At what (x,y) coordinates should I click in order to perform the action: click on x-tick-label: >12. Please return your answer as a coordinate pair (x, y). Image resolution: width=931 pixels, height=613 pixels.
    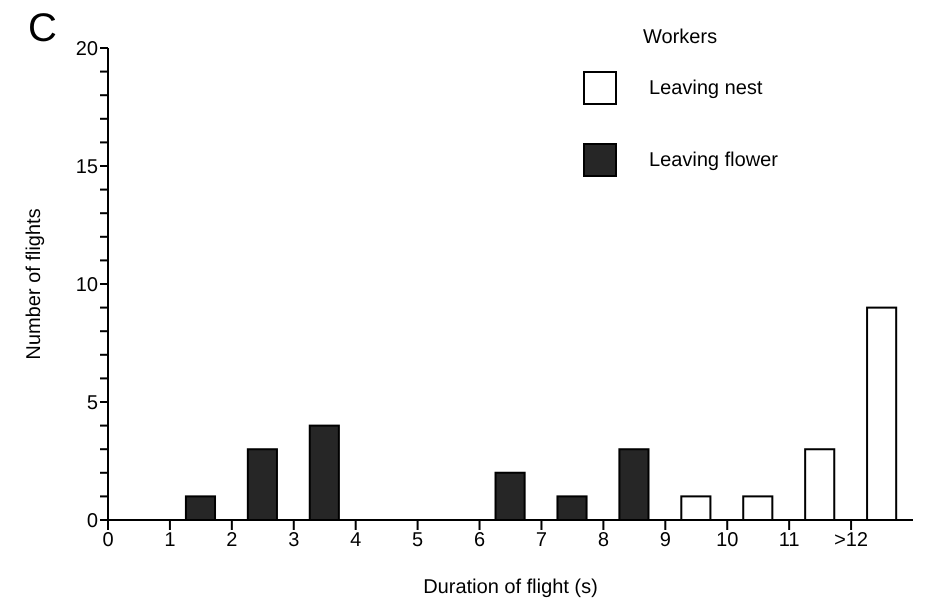
    Looking at the image, I should click on (851, 540).